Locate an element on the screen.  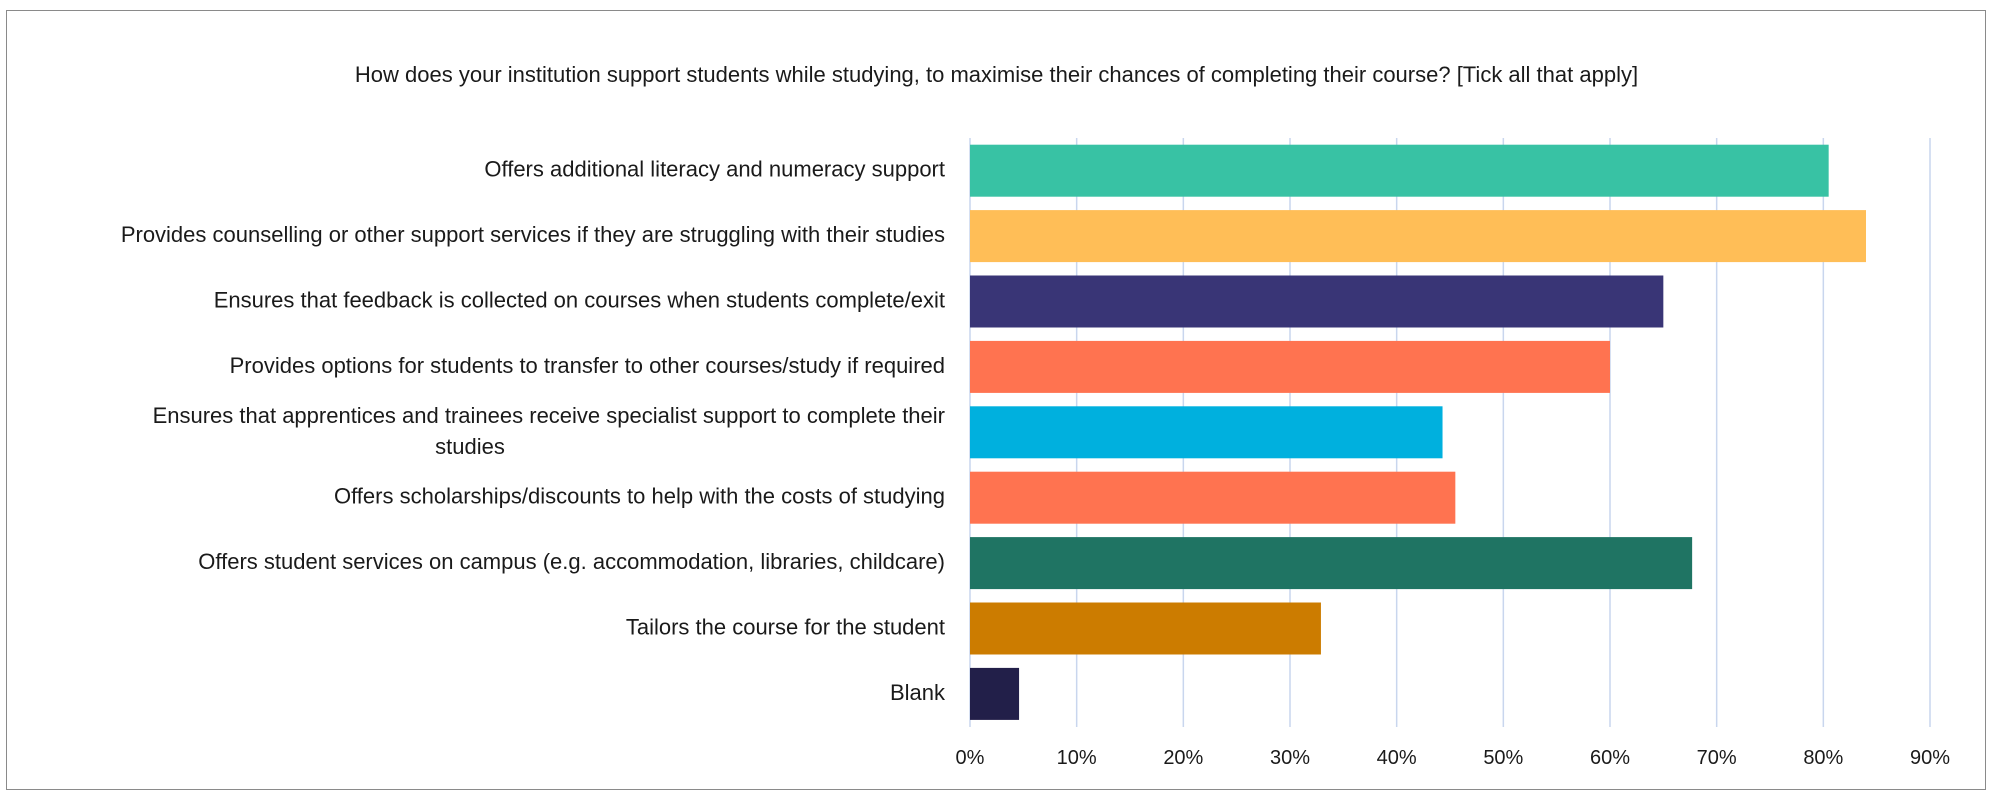
x-tick-label: 50% is located at coordinates (1503, 758).